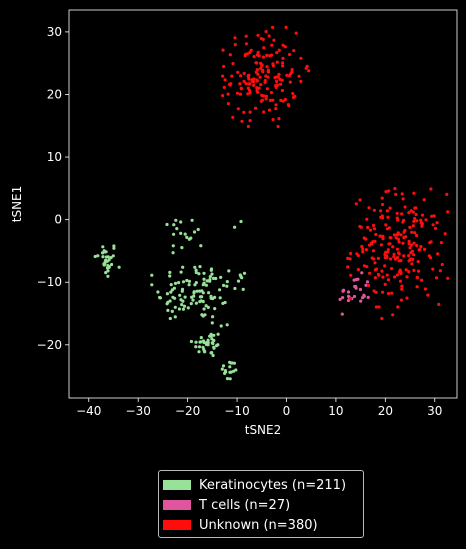 The height and width of the screenshot is (549, 466). I want to click on legend-item-keratinocytes: Keratinocytes (n=211), so click(263, 485).